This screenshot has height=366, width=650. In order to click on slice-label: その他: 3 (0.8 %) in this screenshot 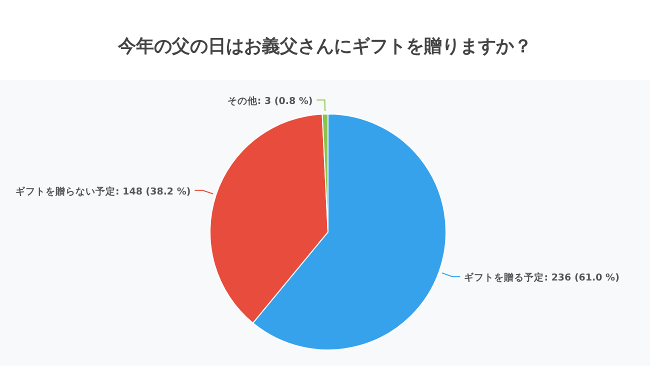, I will do `click(270, 101)`.